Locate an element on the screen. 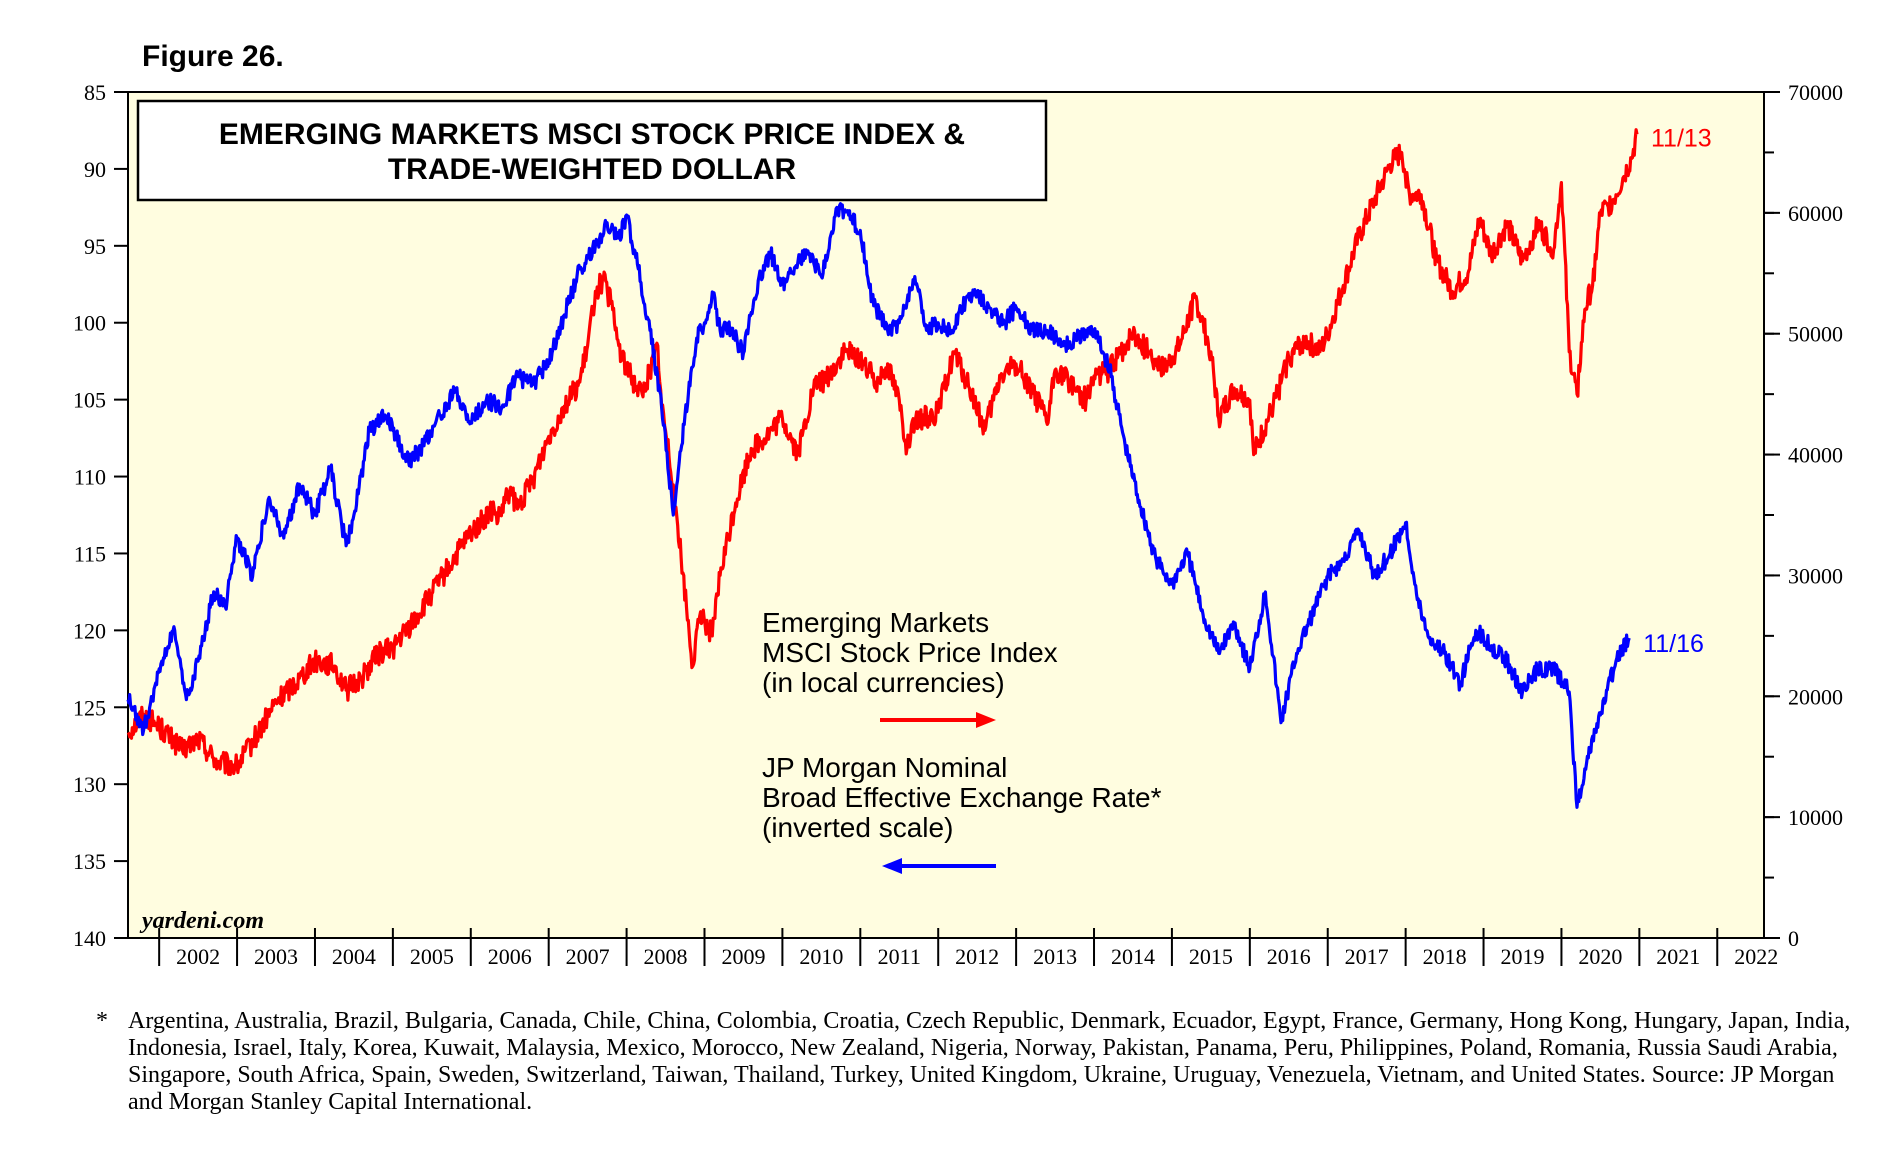 This screenshot has width=1897, height=1156. left-tick-label: 120 is located at coordinates (89, 630).